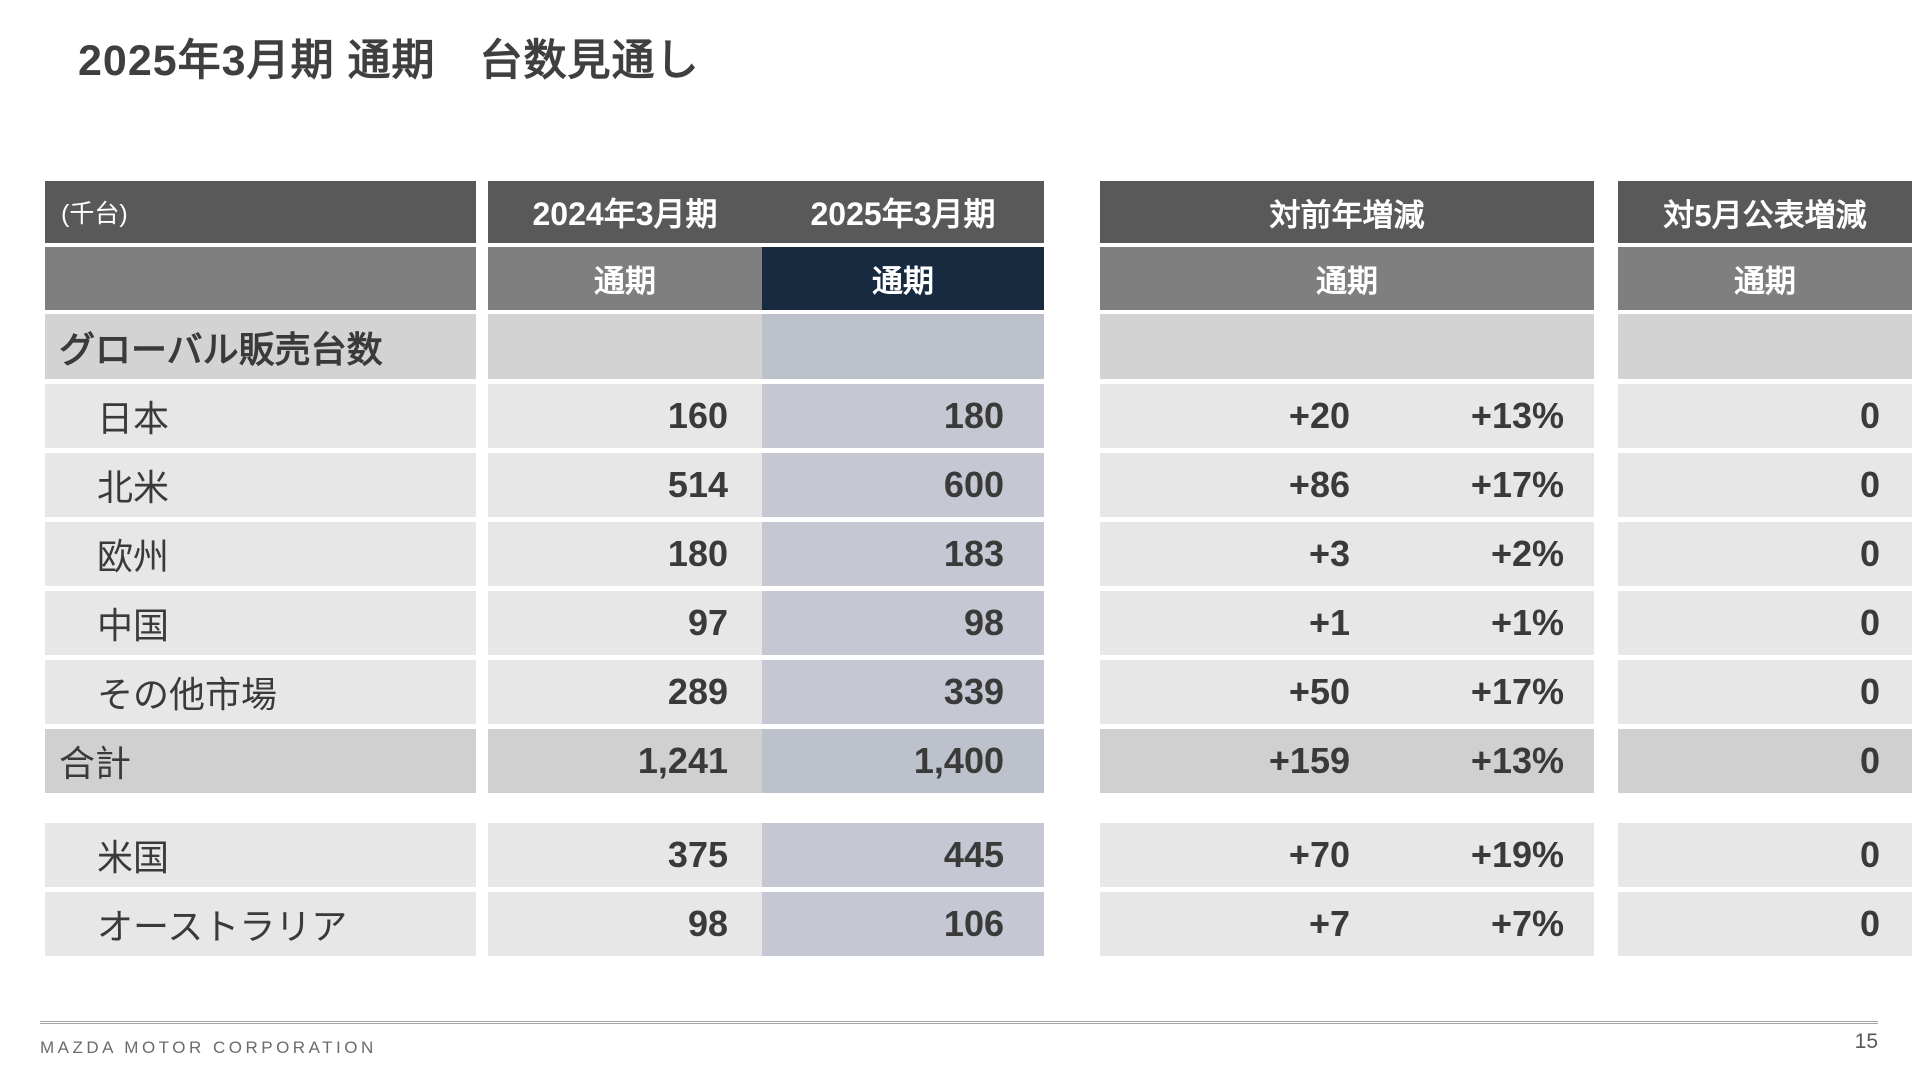 This screenshot has height=1079, width=1920. I want to click on yoy-cell: +86 +17%, so click(1347, 485).